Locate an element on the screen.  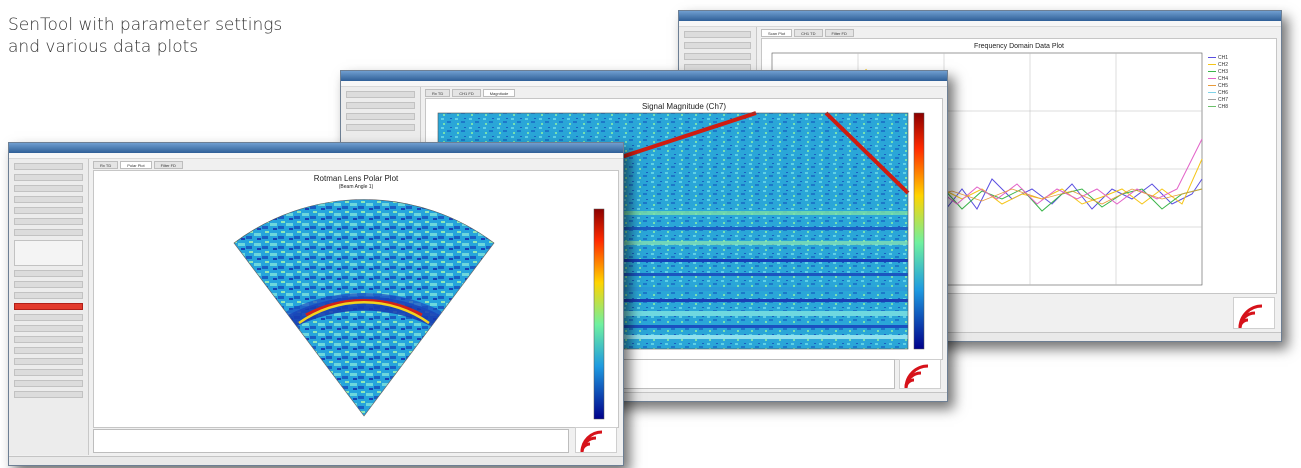
plot-subtitle: (Beam Angle 1) is located at coordinates (356, 187).